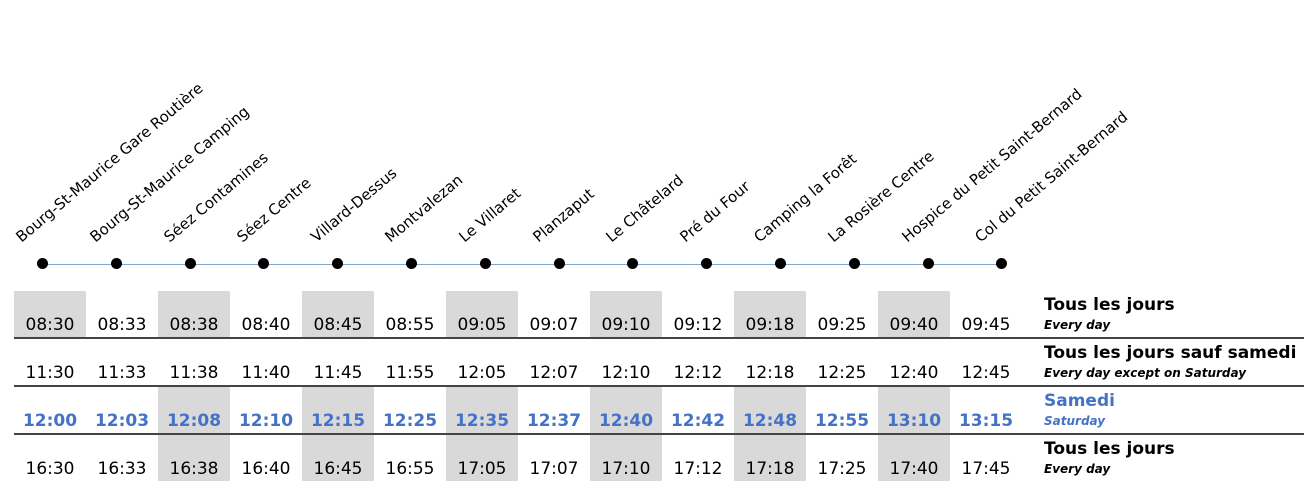 This screenshot has width=1313, height=494. Describe the element at coordinates (194, 373) in the screenshot. I see `time-cell: 11:38` at that location.